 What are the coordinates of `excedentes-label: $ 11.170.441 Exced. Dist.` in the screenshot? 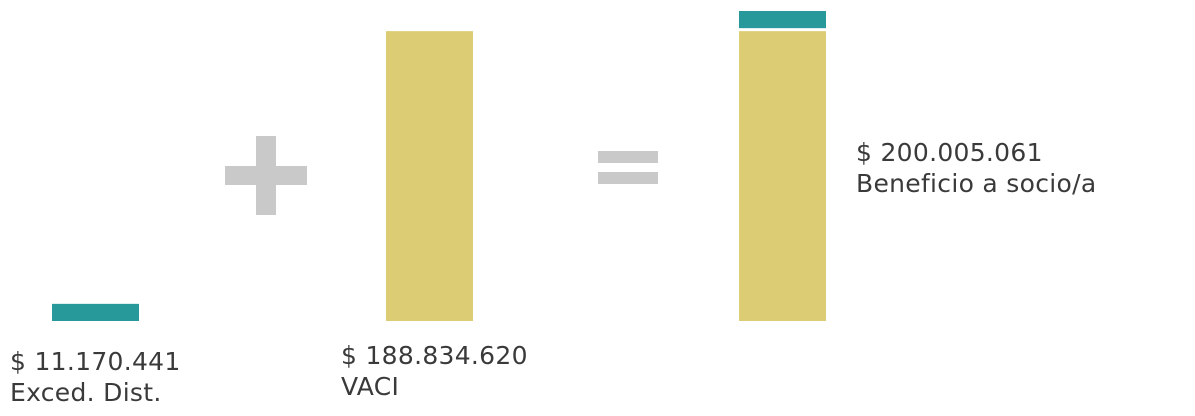 It's located at (95, 377).